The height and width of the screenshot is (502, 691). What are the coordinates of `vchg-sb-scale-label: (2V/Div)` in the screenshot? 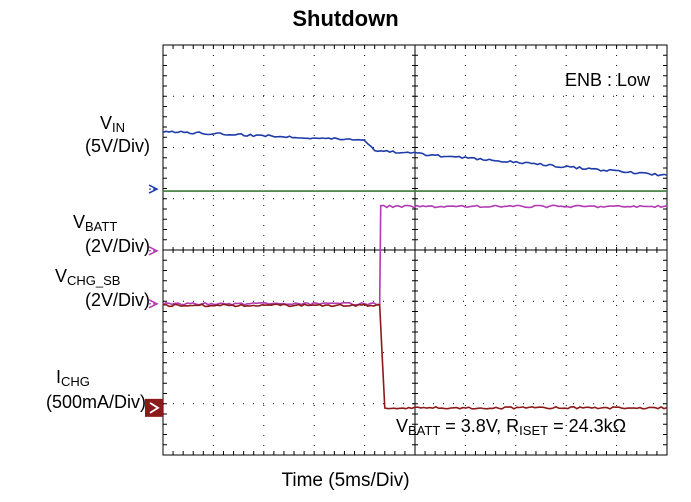 It's located at (117, 300).